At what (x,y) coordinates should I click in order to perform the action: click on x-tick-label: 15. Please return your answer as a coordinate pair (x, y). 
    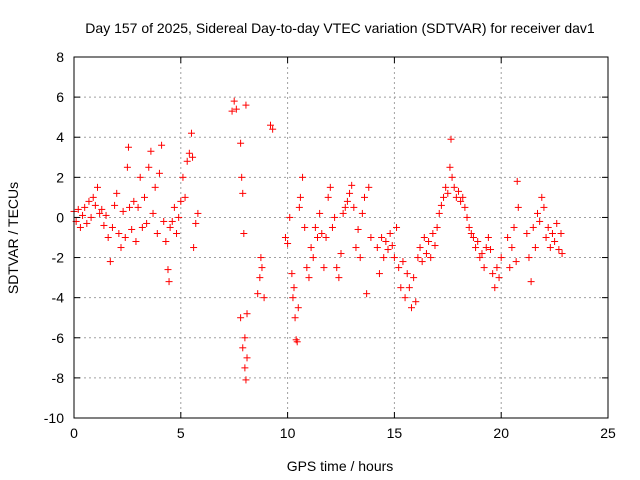
    Looking at the image, I should click on (395, 433).